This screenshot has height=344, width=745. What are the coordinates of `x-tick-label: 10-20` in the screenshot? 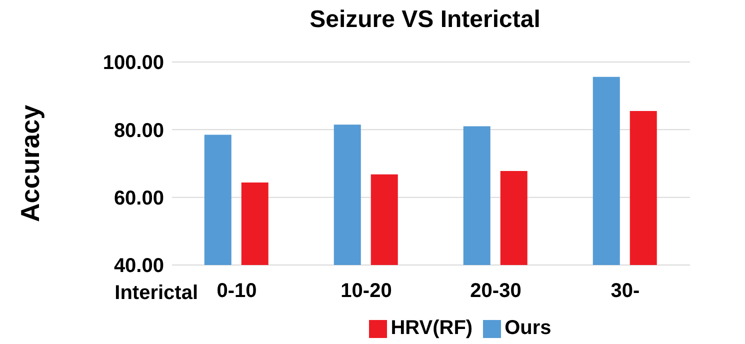 It's located at (366, 291).